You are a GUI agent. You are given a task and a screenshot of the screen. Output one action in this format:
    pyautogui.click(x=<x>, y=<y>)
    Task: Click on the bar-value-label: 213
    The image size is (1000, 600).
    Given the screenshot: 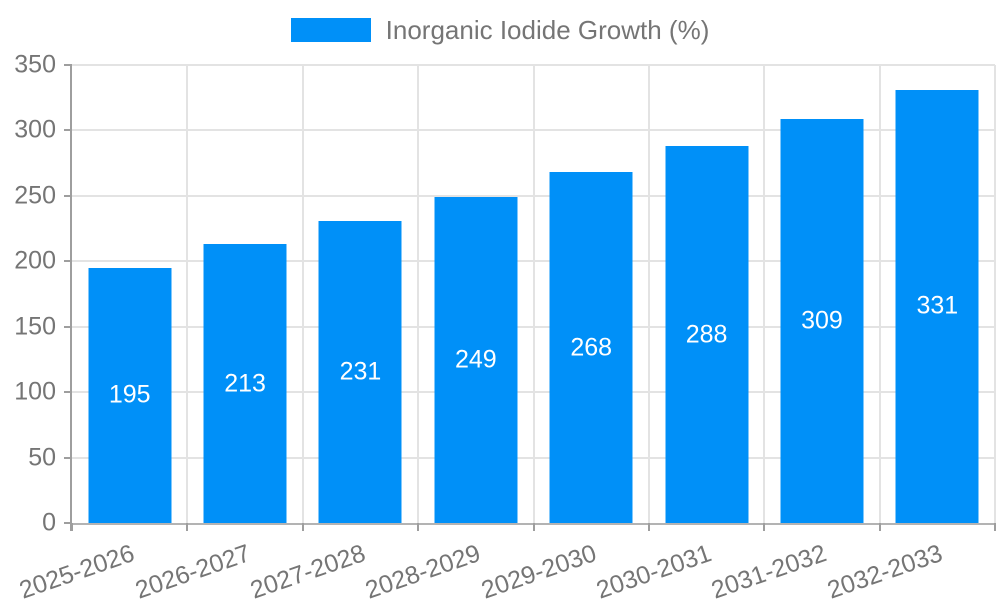 What is the action you would take?
    pyautogui.click(x=245, y=383)
    